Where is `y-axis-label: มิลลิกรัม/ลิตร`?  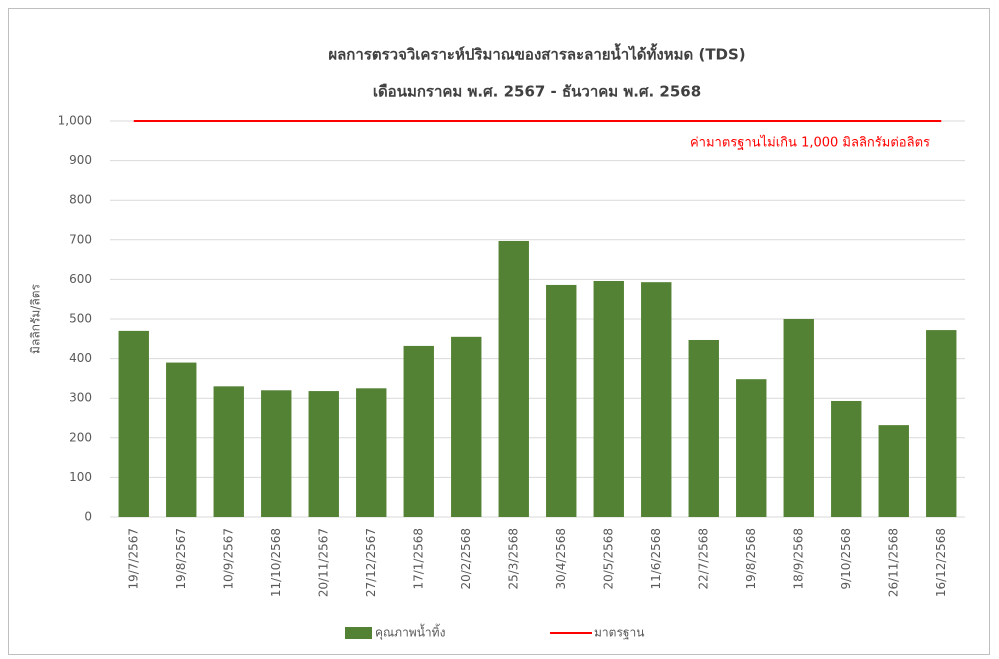
y-axis-label: มิลลิกรัม/ลิตร is located at coordinates (36, 319).